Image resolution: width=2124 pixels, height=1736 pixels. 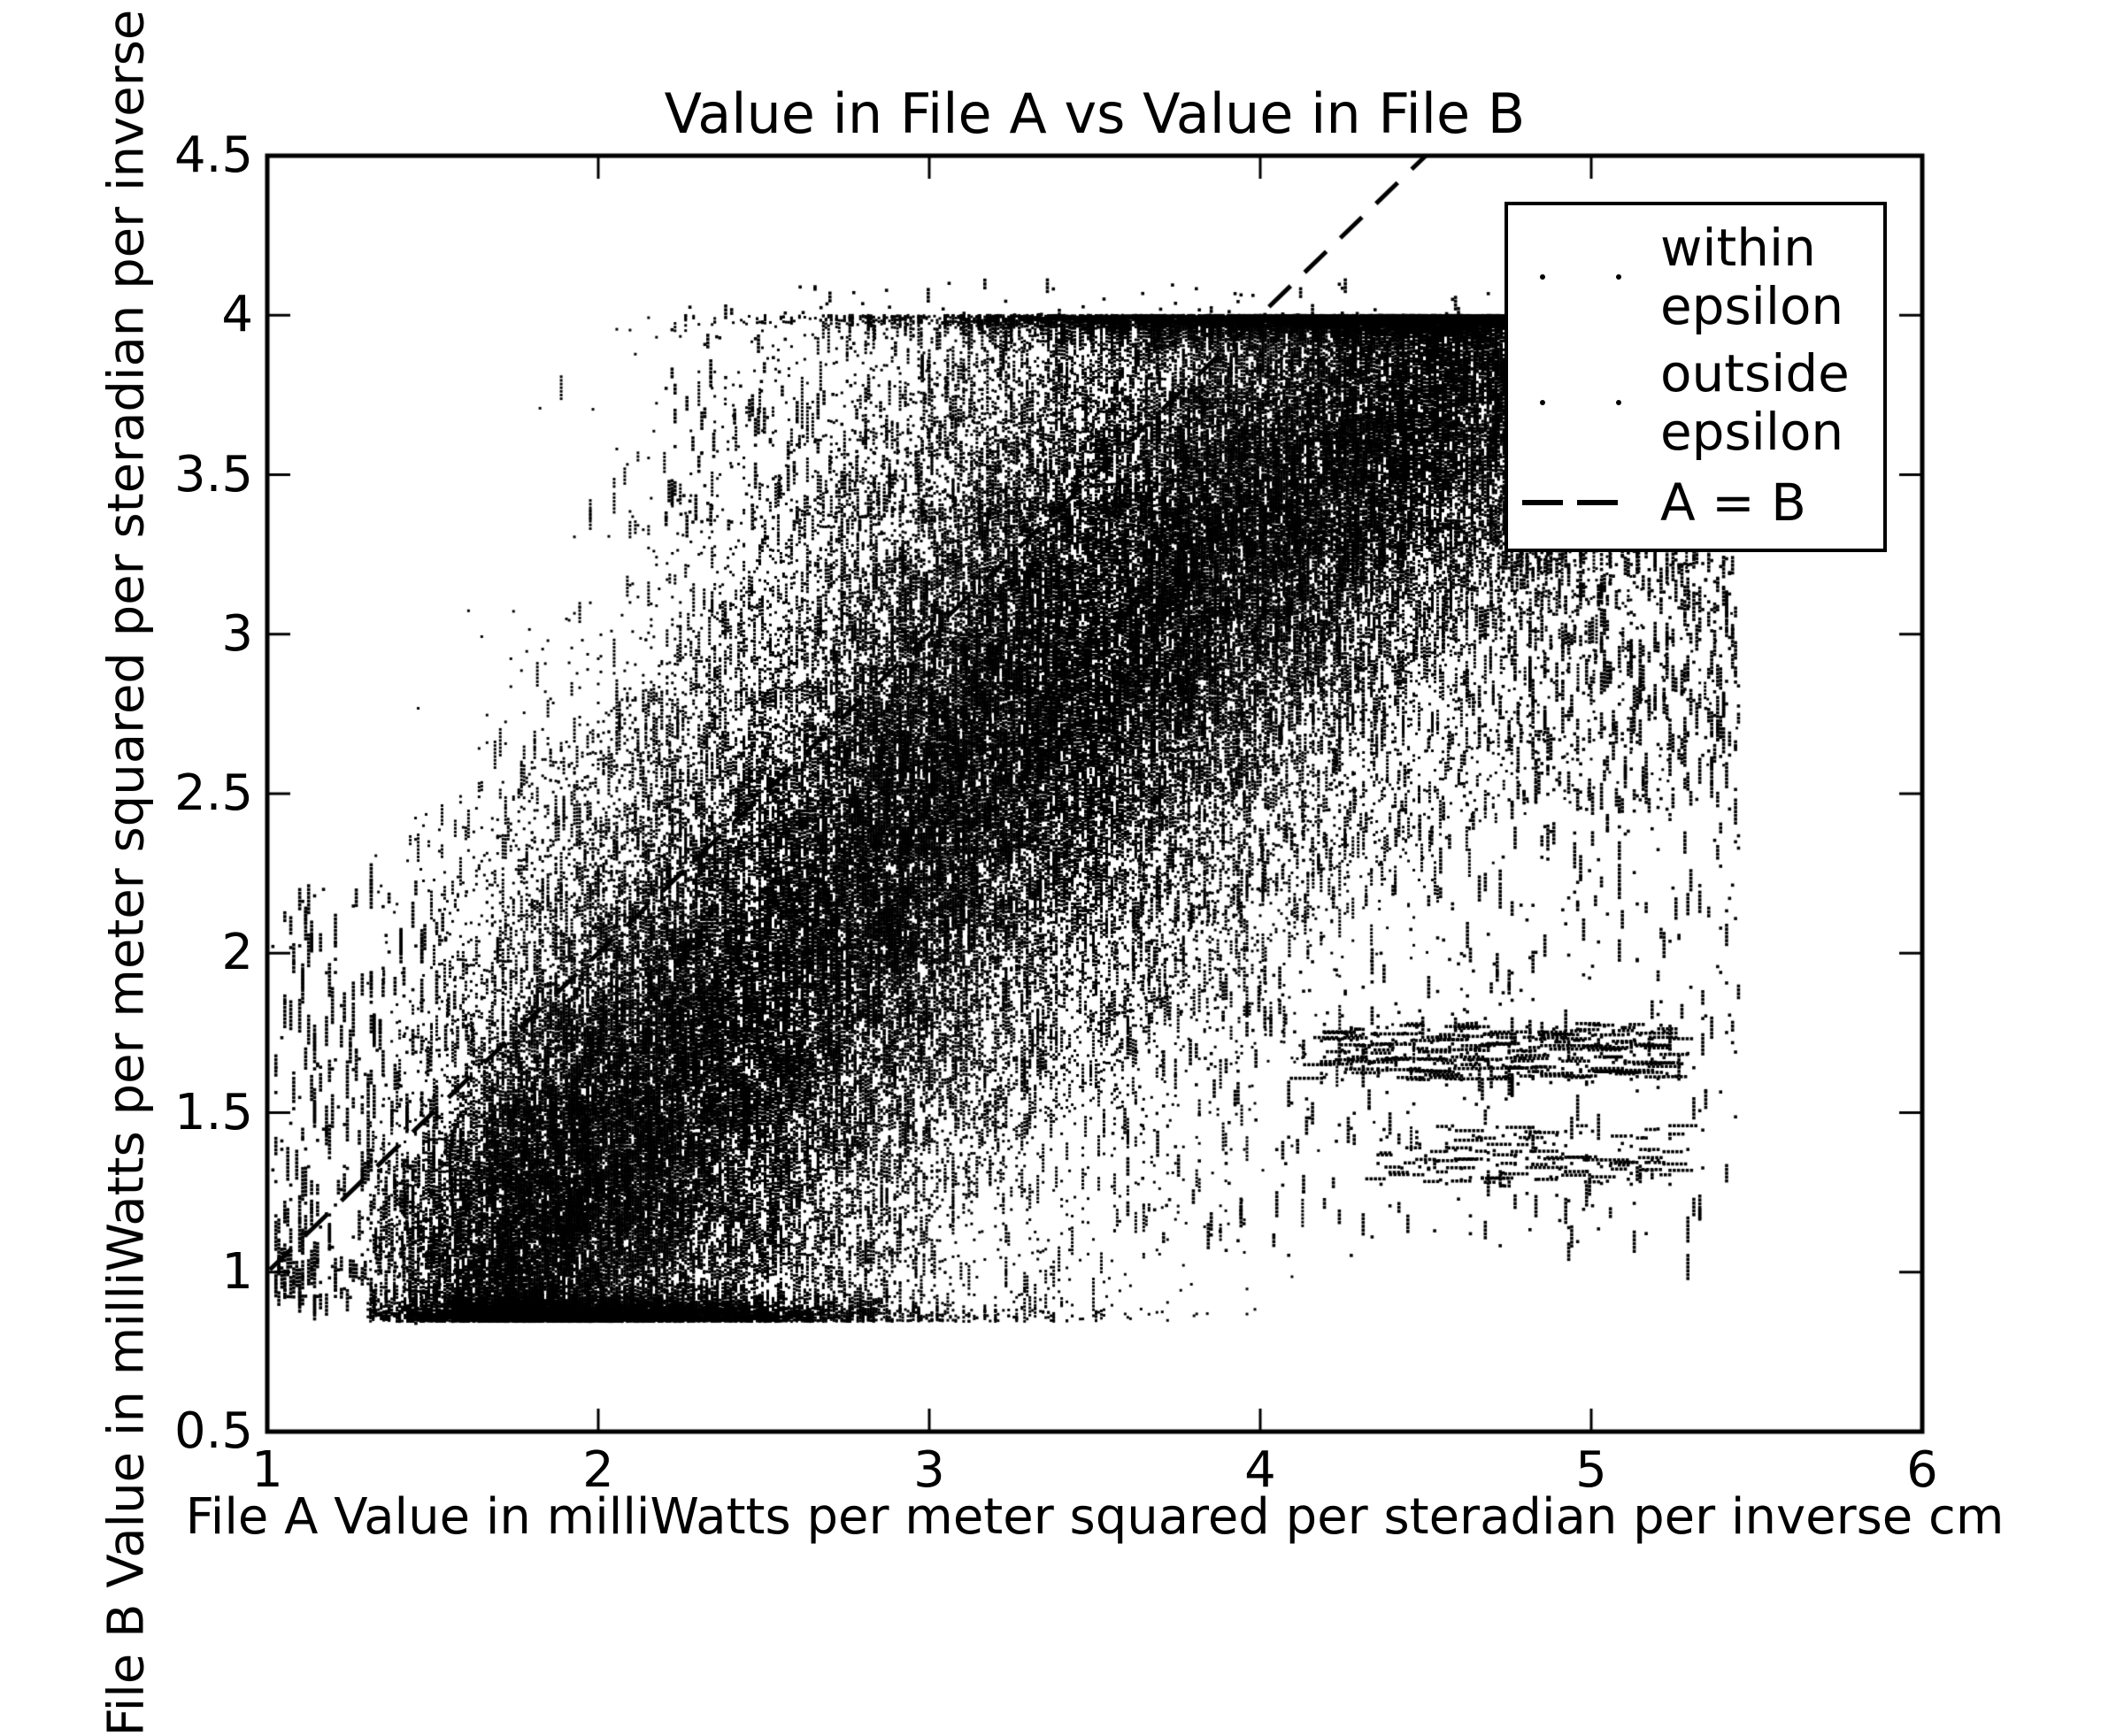 I want to click on legend: within epsilon outside epsilon A = B, so click(x=1695, y=377).